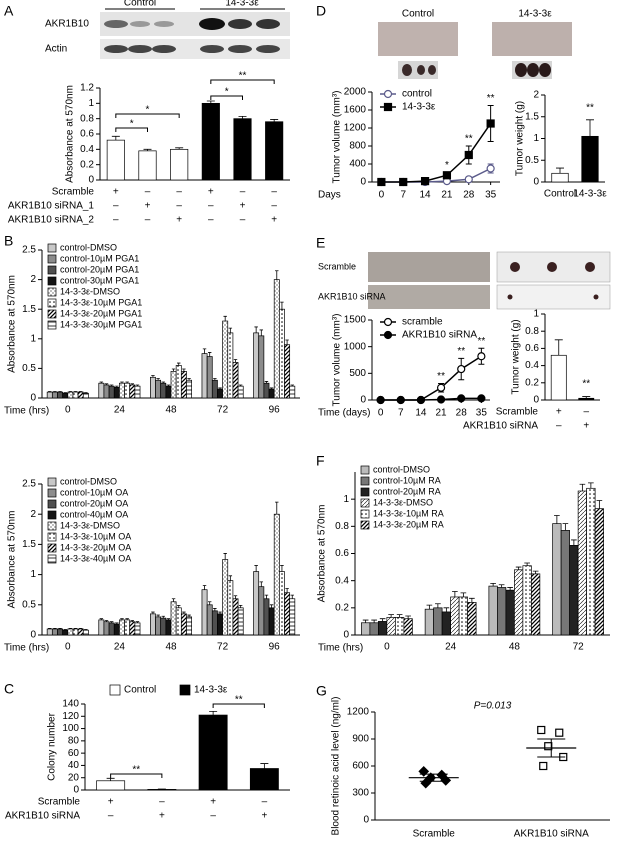  I want to click on y-tick-label: 500, so click(357, 373).